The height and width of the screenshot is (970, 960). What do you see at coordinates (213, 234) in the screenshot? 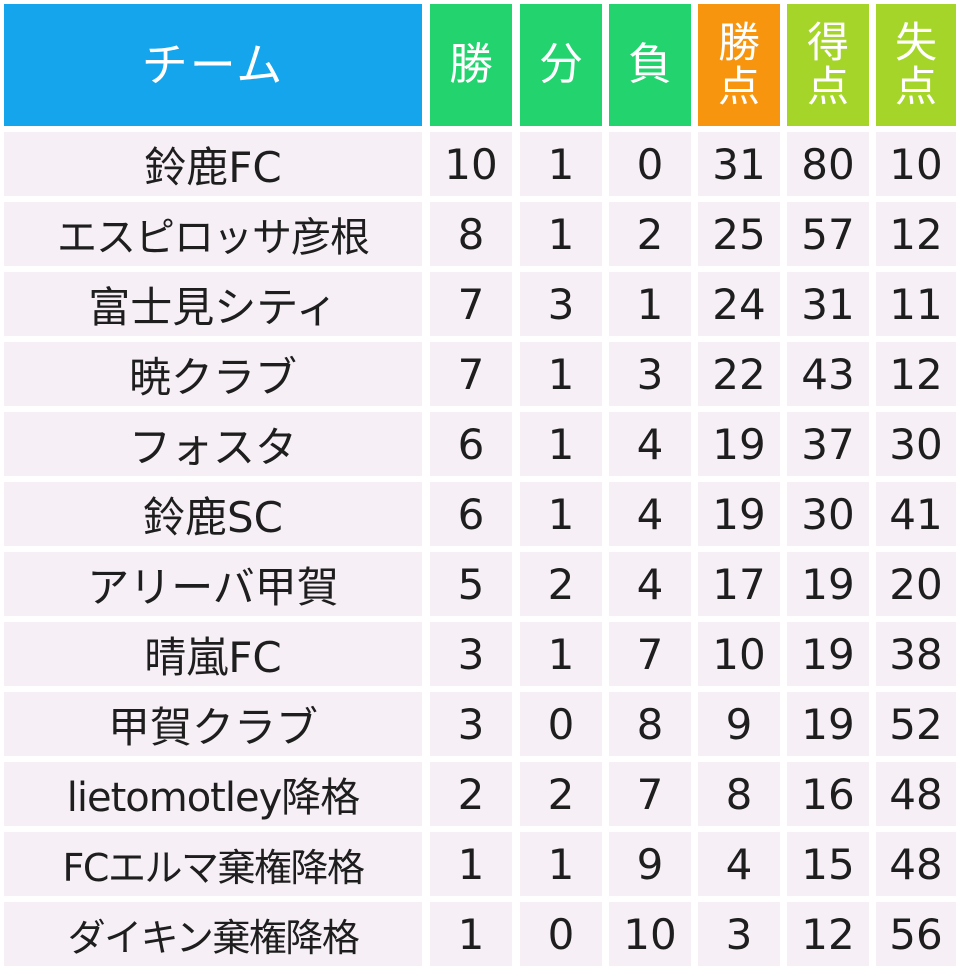
I see `team-name: エスピロッサ彦根` at bounding box center [213, 234].